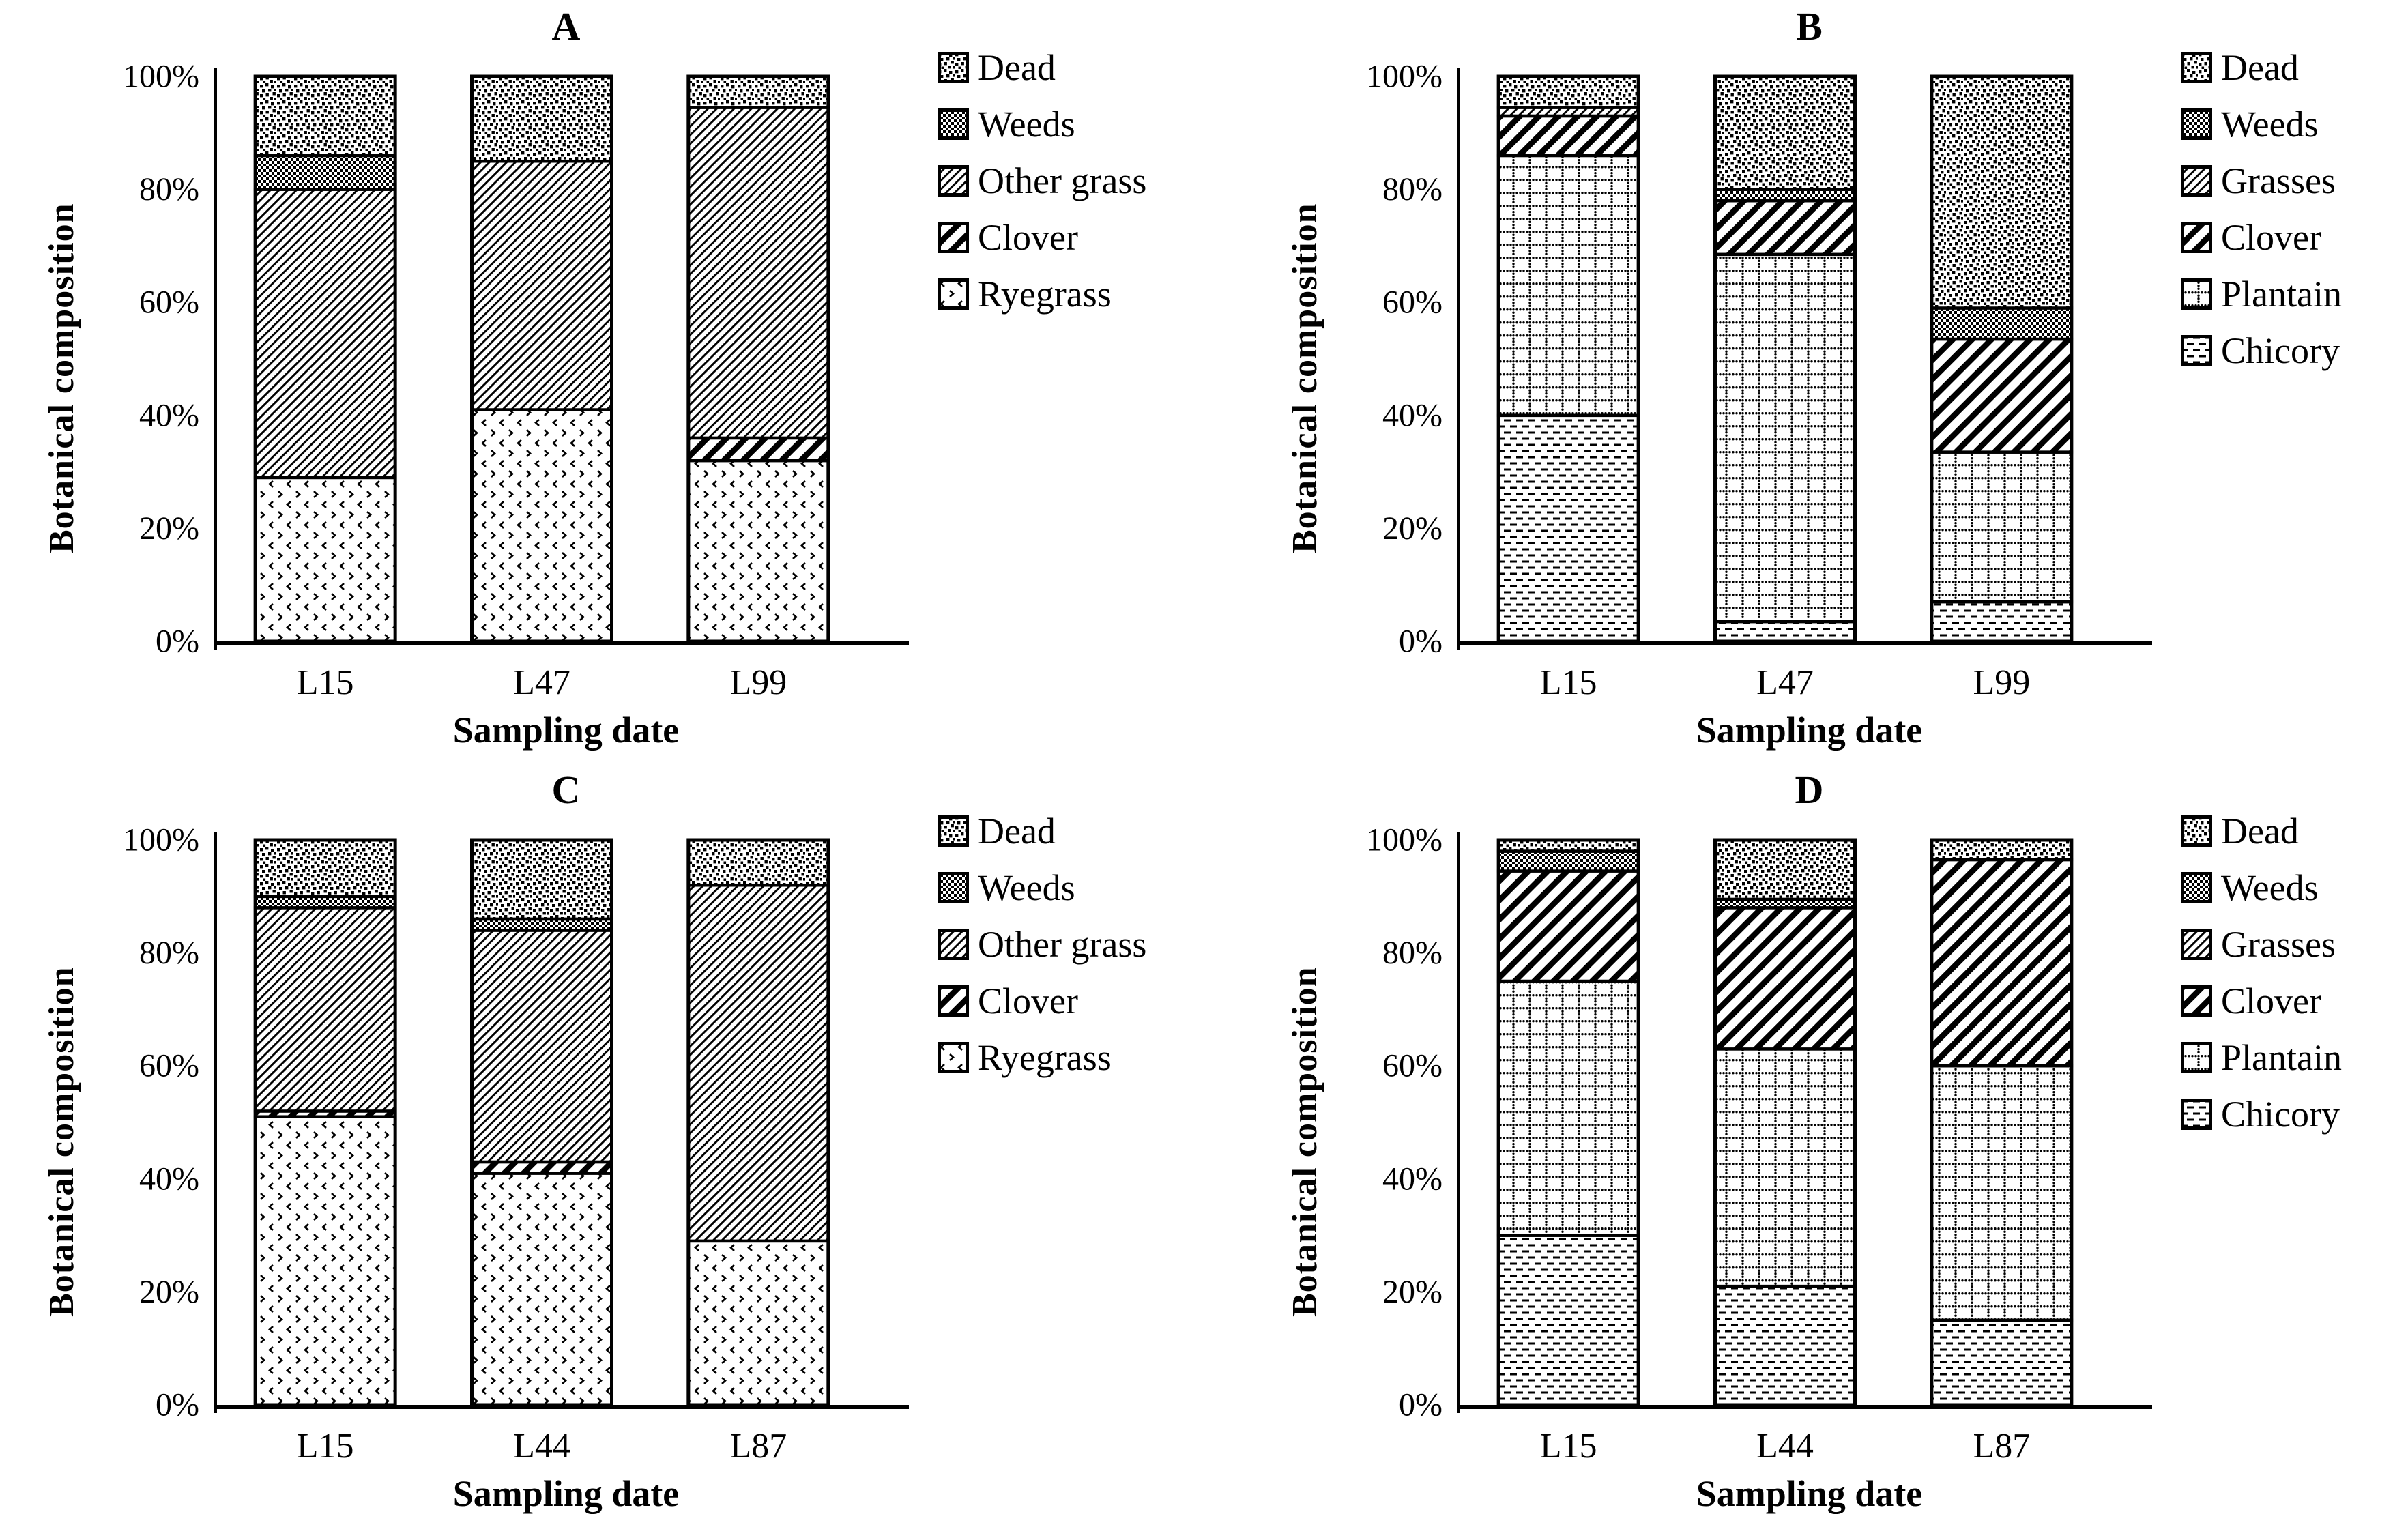 This screenshot has height=1527, width=2408. What do you see at coordinates (566, 790) in the screenshot?
I see `panel-title-c: C` at bounding box center [566, 790].